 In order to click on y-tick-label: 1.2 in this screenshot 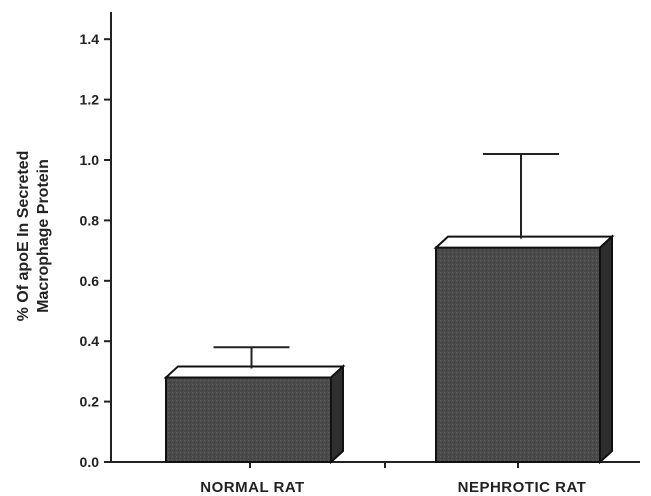, I will do `click(90, 100)`.